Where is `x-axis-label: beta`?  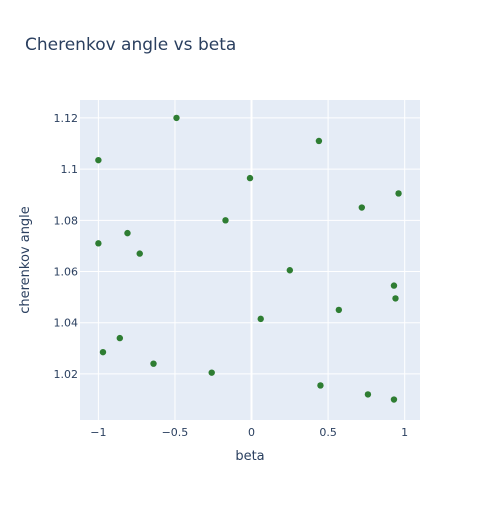
x-axis-label: beta is located at coordinates (249, 456).